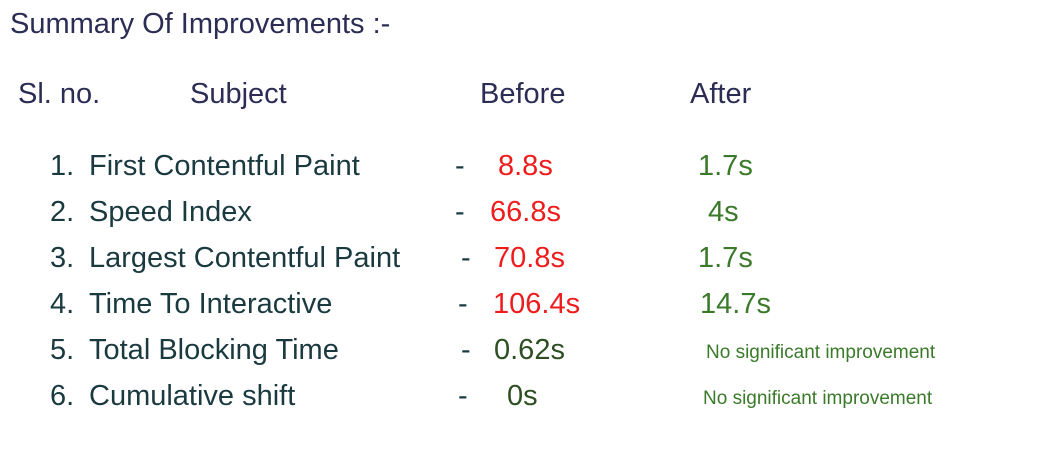 This screenshot has width=1051, height=450. Describe the element at coordinates (721, 94) in the screenshot. I see `header-after: After` at that location.